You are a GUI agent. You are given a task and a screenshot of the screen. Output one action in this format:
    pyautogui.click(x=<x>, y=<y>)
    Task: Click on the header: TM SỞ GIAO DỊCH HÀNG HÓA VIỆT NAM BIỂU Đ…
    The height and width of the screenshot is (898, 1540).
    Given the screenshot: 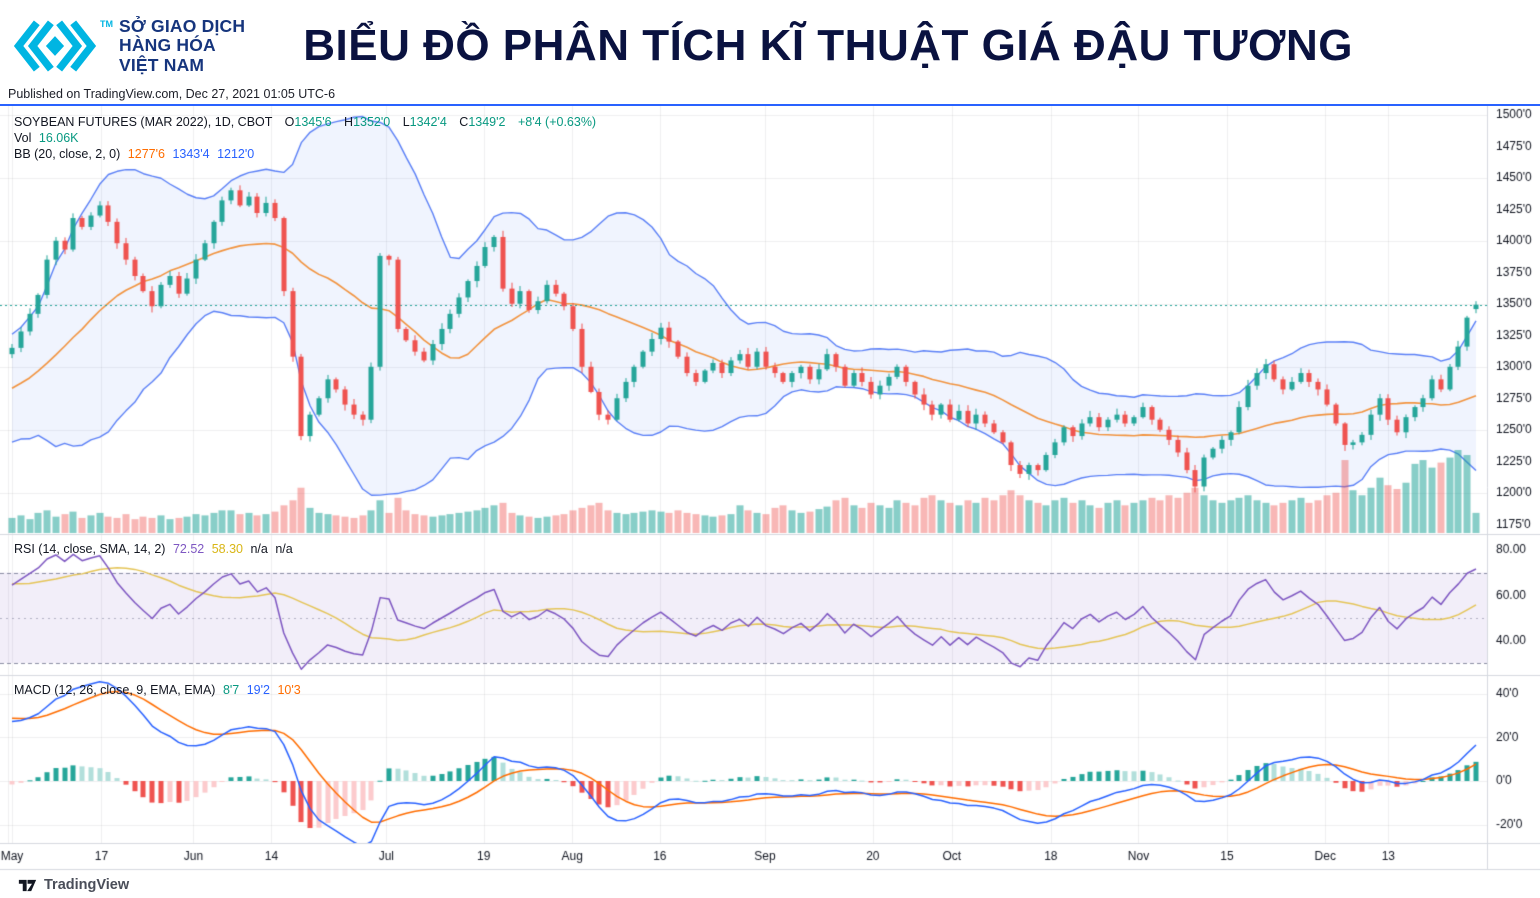 What is the action you would take?
    pyautogui.click(x=770, y=43)
    